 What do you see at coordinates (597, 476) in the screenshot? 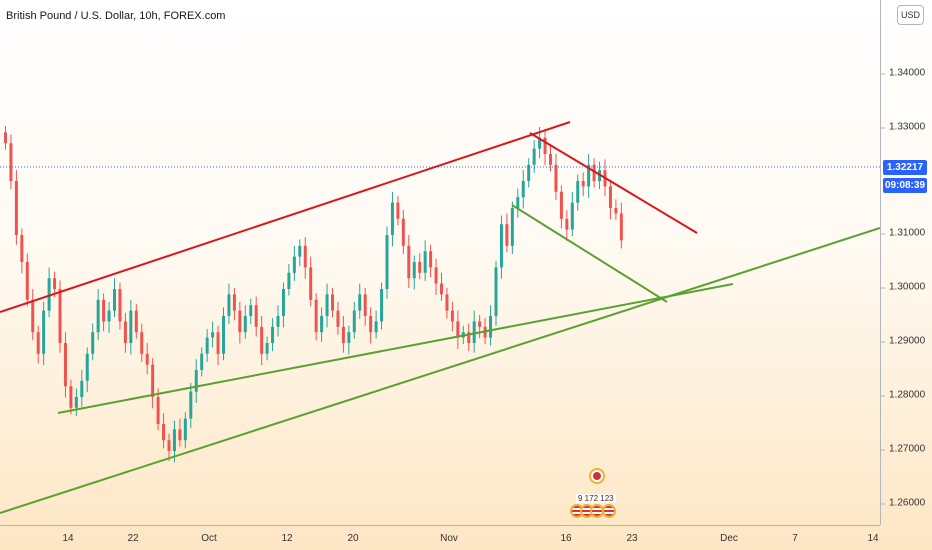
I see `gbp-event-icon` at bounding box center [597, 476].